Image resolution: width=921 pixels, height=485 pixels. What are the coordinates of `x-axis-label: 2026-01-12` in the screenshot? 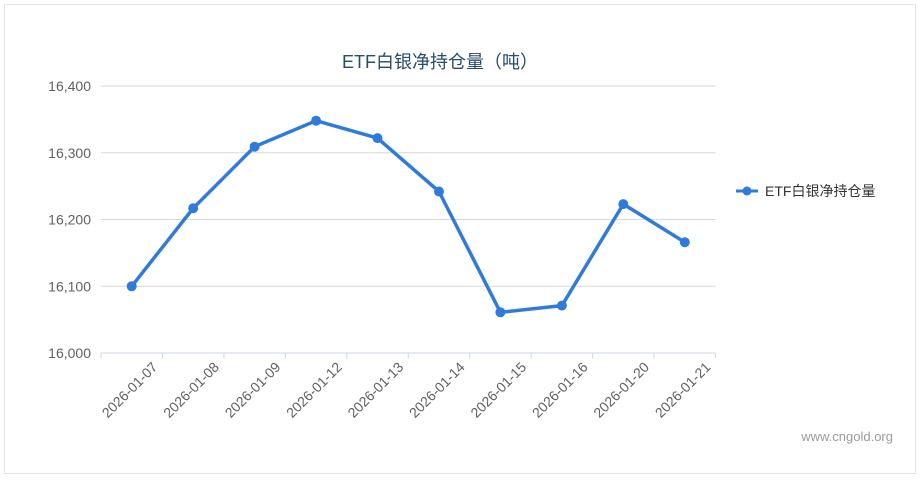 It's located at (314, 390).